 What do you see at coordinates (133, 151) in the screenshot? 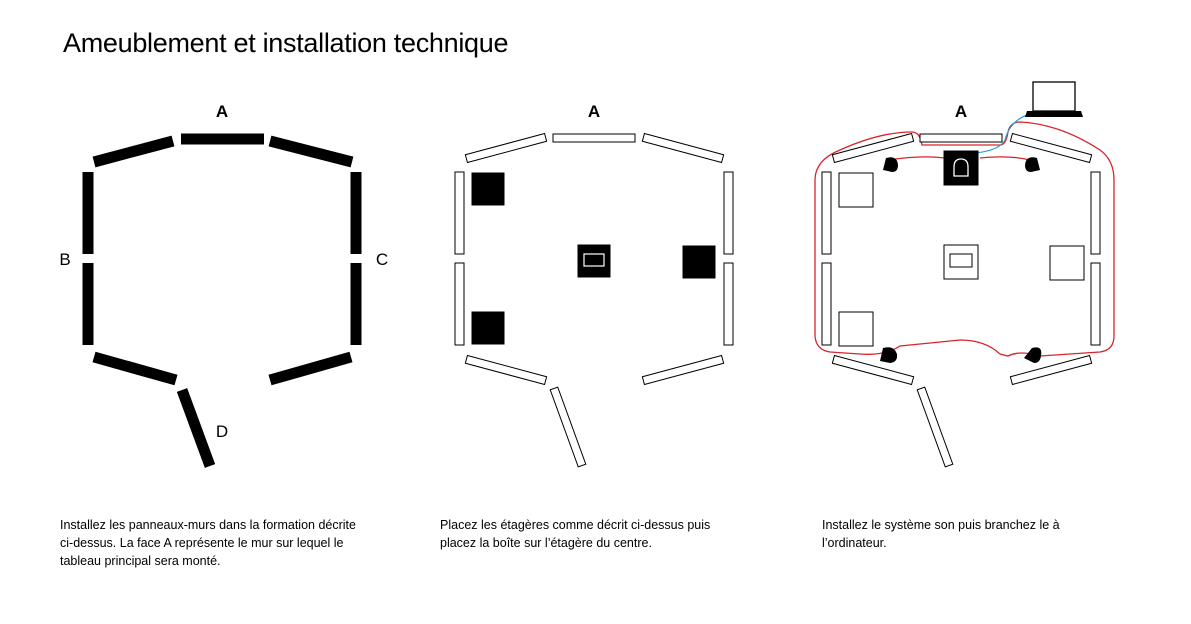
I see `wall-panel-a-left` at bounding box center [133, 151].